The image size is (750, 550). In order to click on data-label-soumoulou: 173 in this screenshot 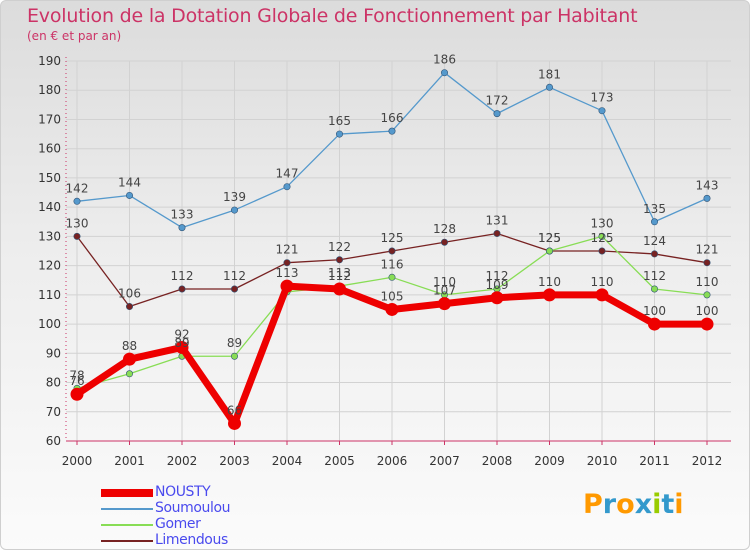, I will do `click(602, 98)`.